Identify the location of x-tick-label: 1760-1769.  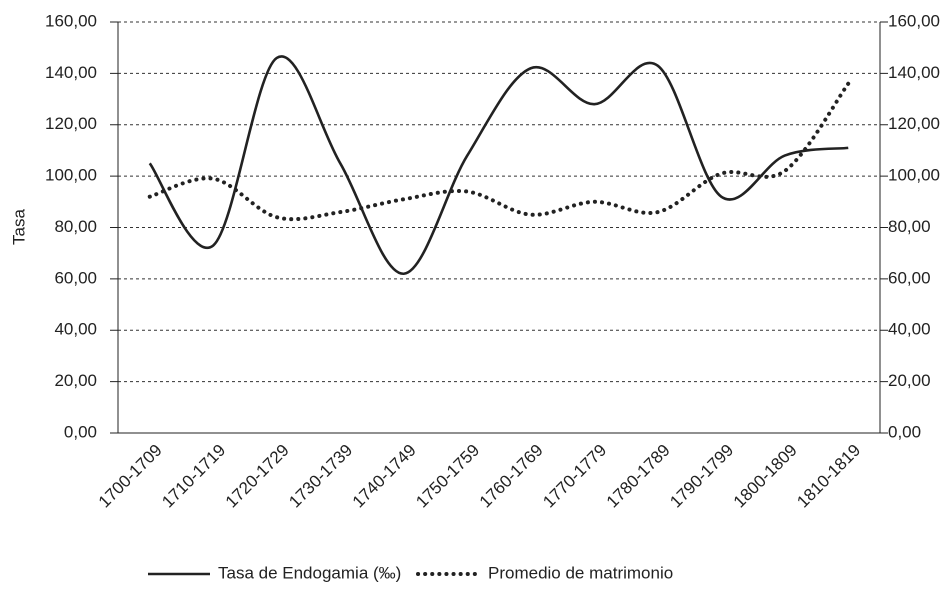
(511, 476).